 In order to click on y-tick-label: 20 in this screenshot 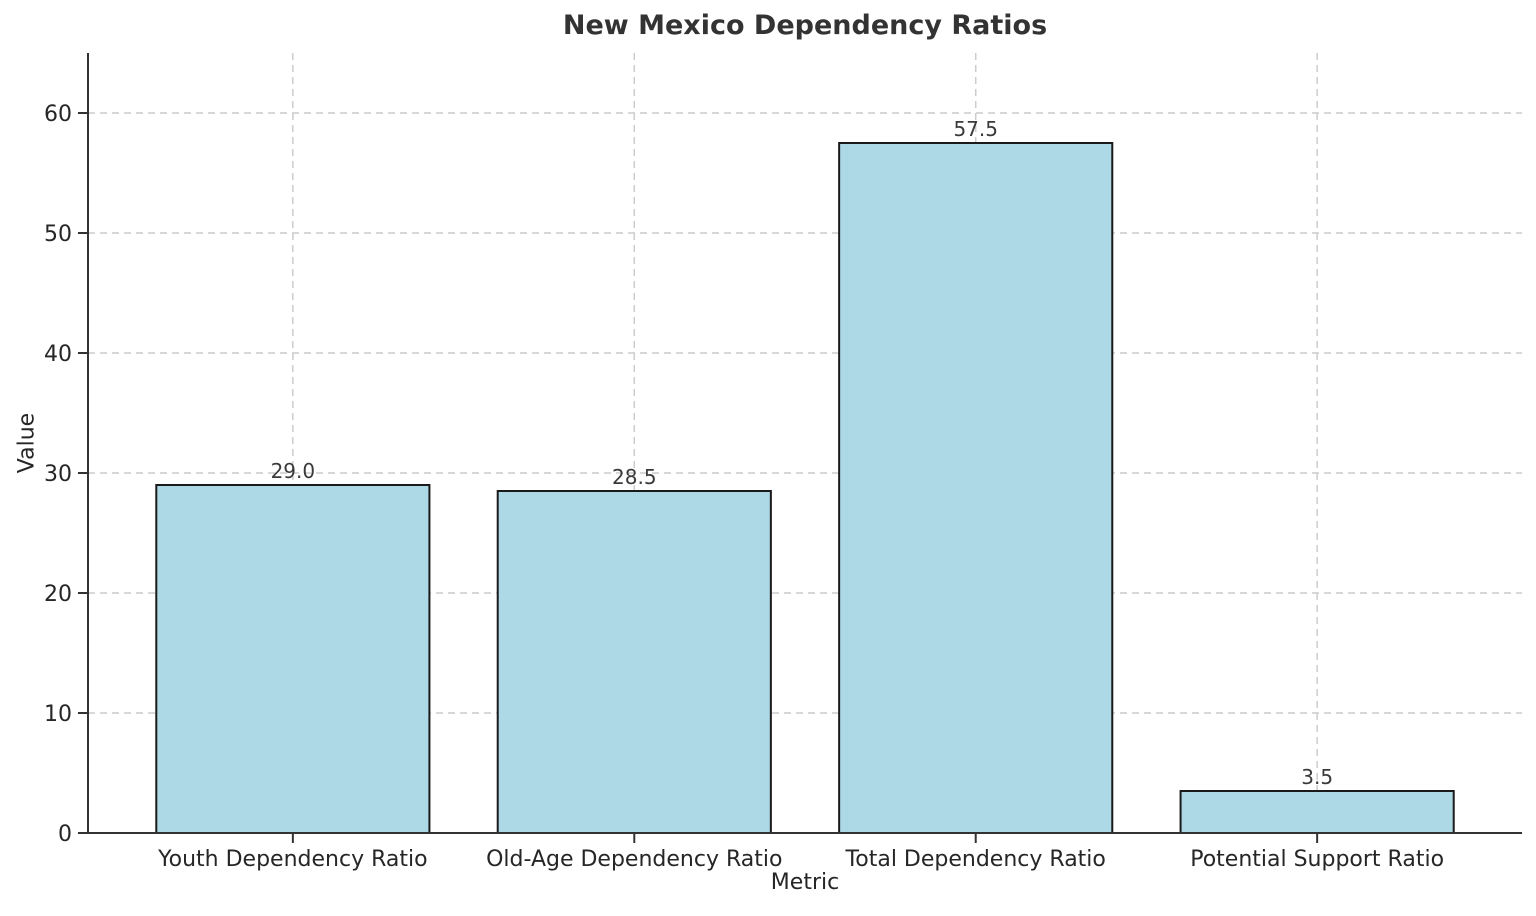, I will do `click(58, 594)`.